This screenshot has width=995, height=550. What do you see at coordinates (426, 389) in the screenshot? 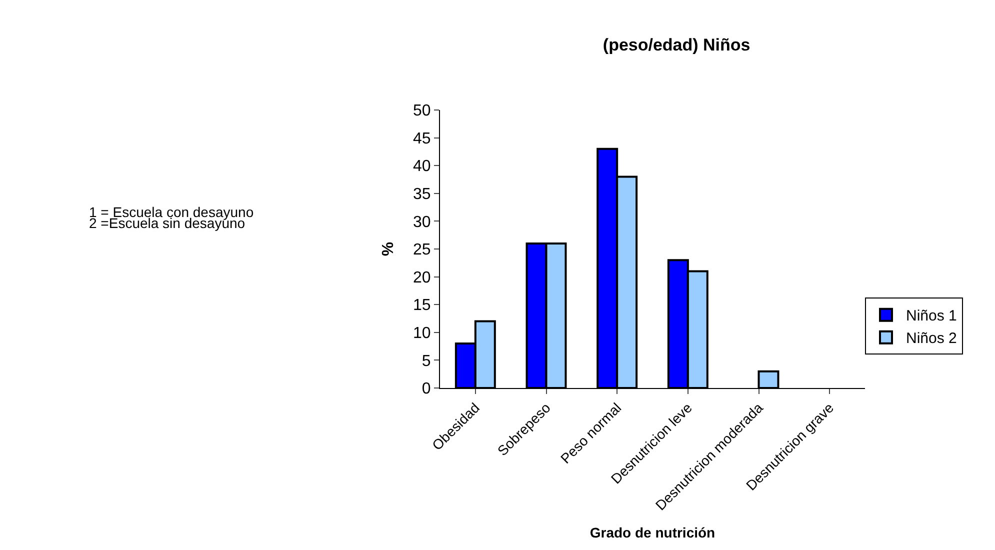
I see `y-tick-label: 0` at bounding box center [426, 389].